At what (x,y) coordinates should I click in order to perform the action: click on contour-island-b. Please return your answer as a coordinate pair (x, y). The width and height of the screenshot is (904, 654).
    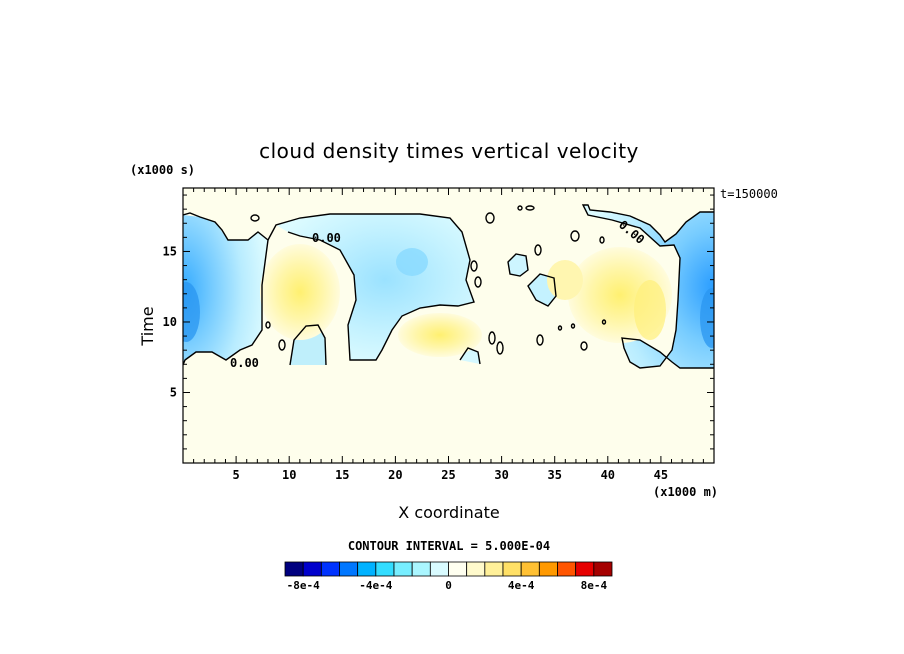
    Looking at the image, I should click on (542, 290).